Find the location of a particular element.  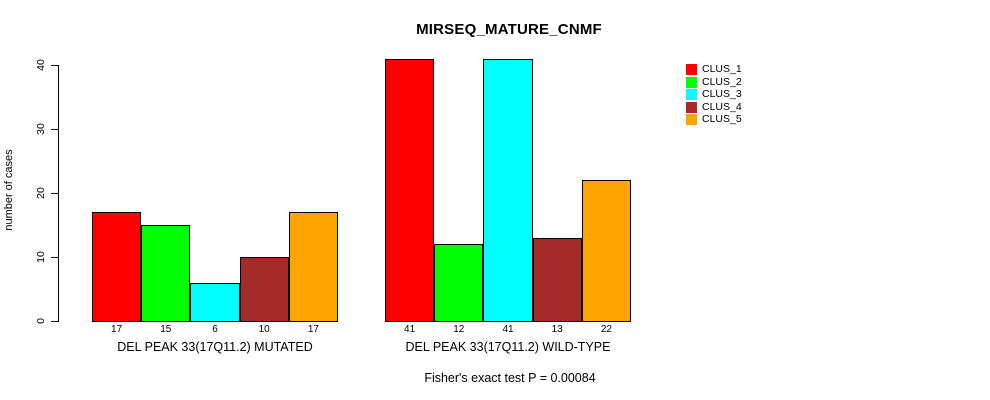

legend-item: CLUS_2 is located at coordinates (714, 81).